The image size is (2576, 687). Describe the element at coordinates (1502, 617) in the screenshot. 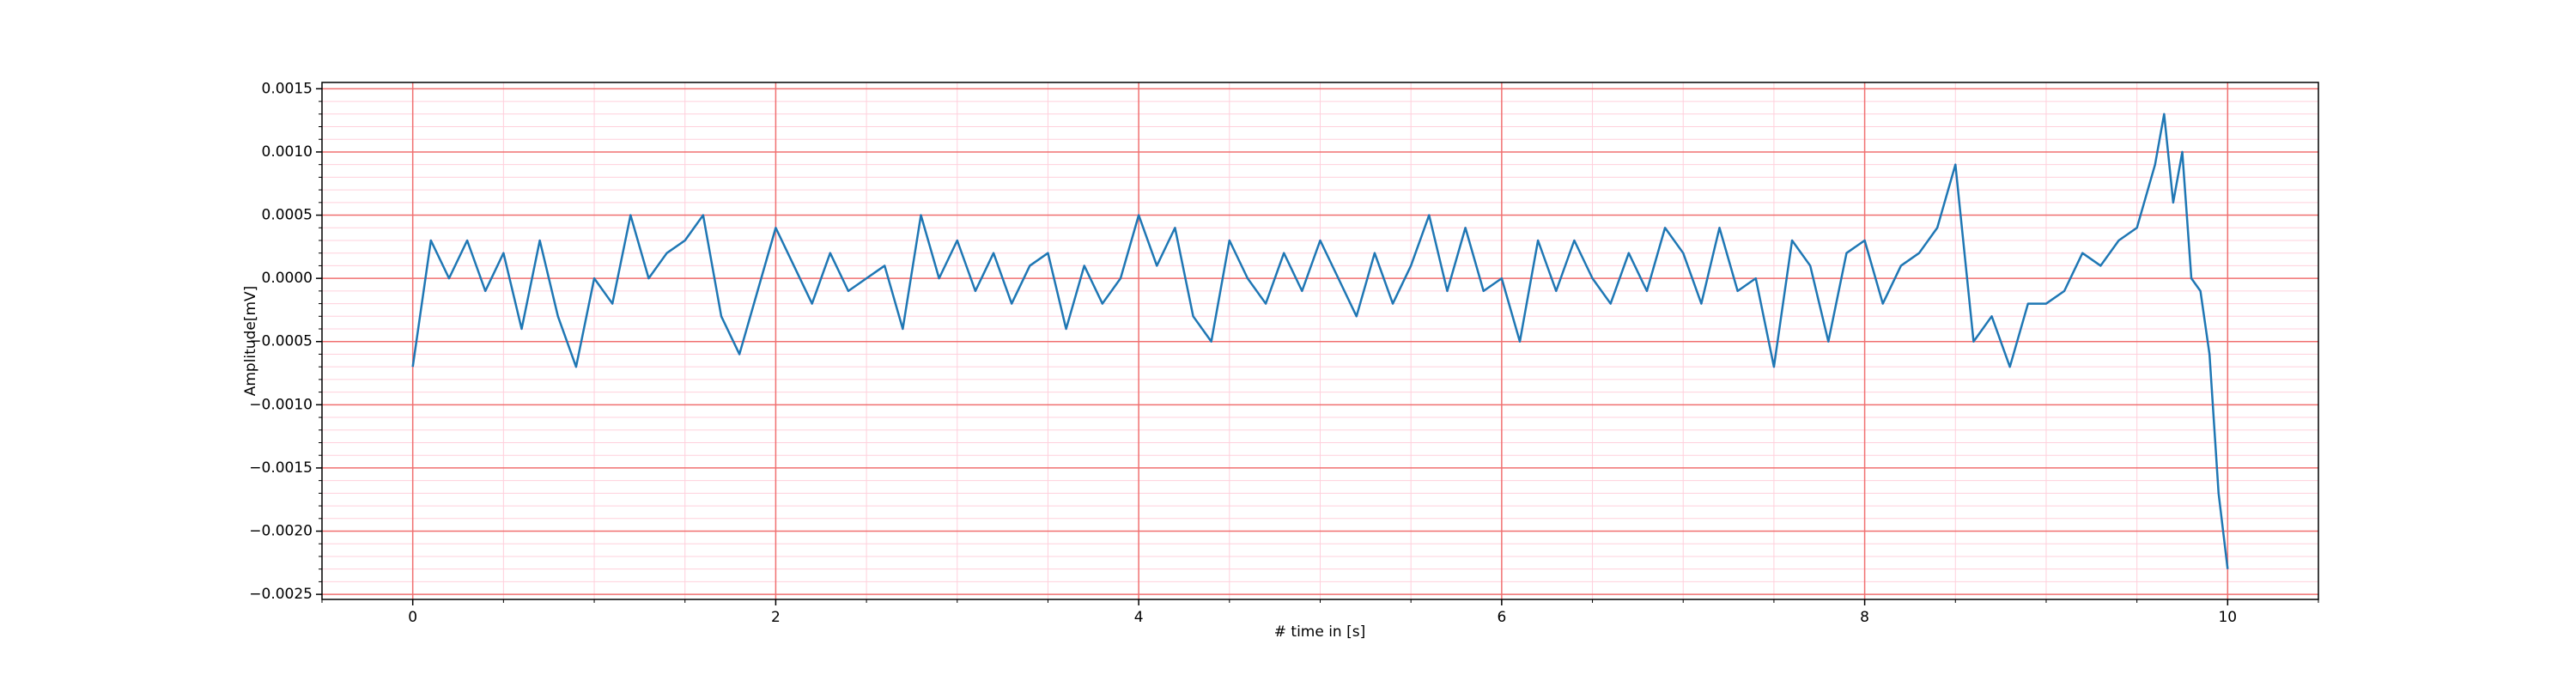

I see `x-tick-label: 6` at that location.